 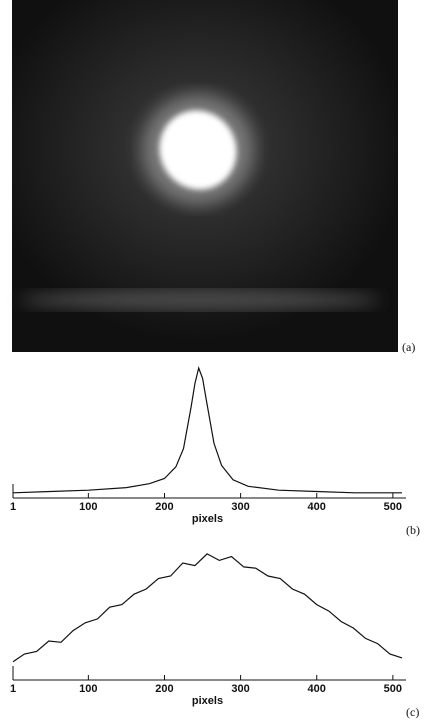 What do you see at coordinates (413, 530) in the screenshot?
I see `panel-label: (b)` at bounding box center [413, 530].